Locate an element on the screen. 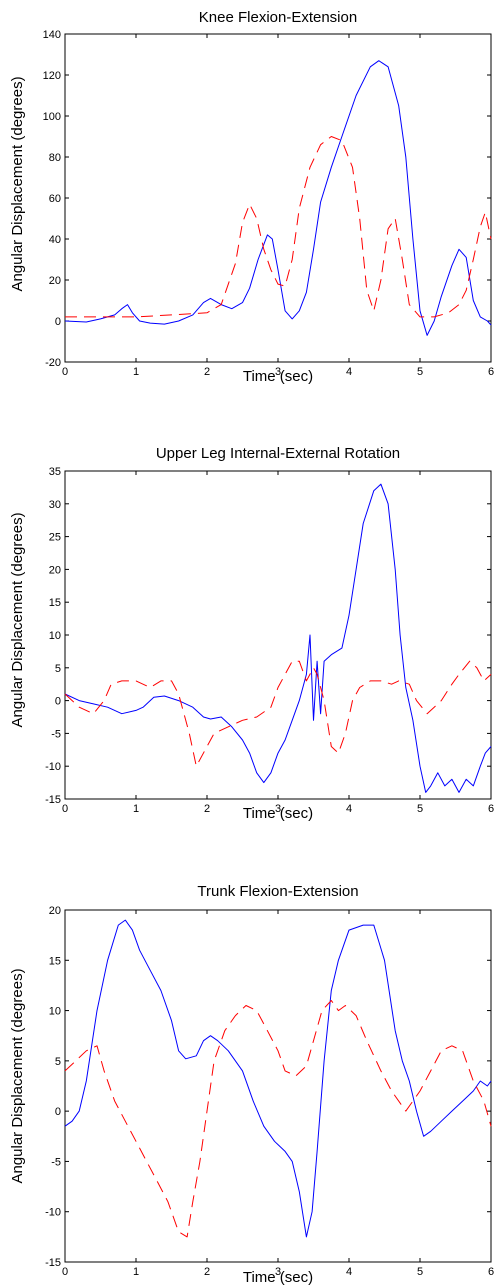 Image resolution: width=497 pixels, height=1287 pixels. y-tick-label: 30 is located at coordinates (55, 505).